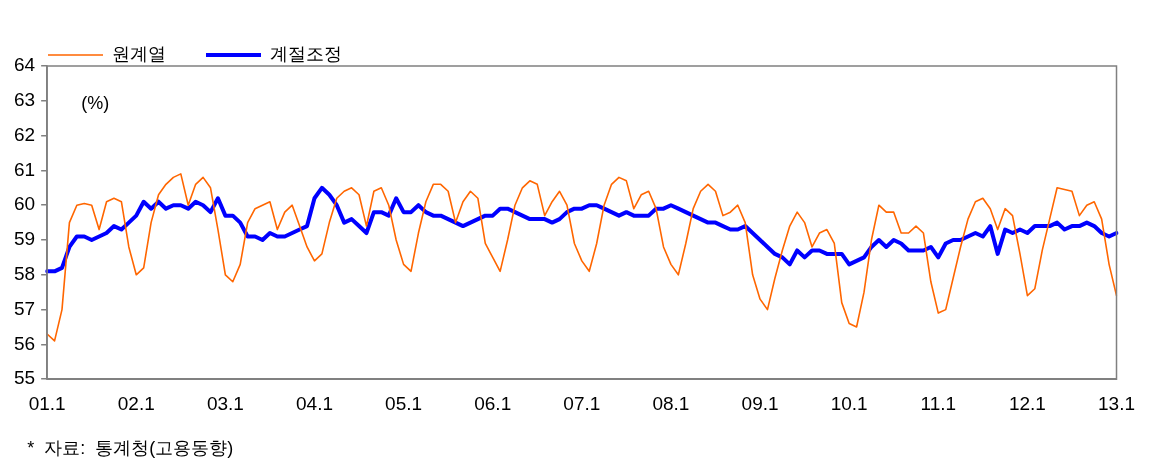 This screenshot has height=464, width=1149. What do you see at coordinates (1116, 403) in the screenshot?
I see `x-tick-label: 13.1` at bounding box center [1116, 403].